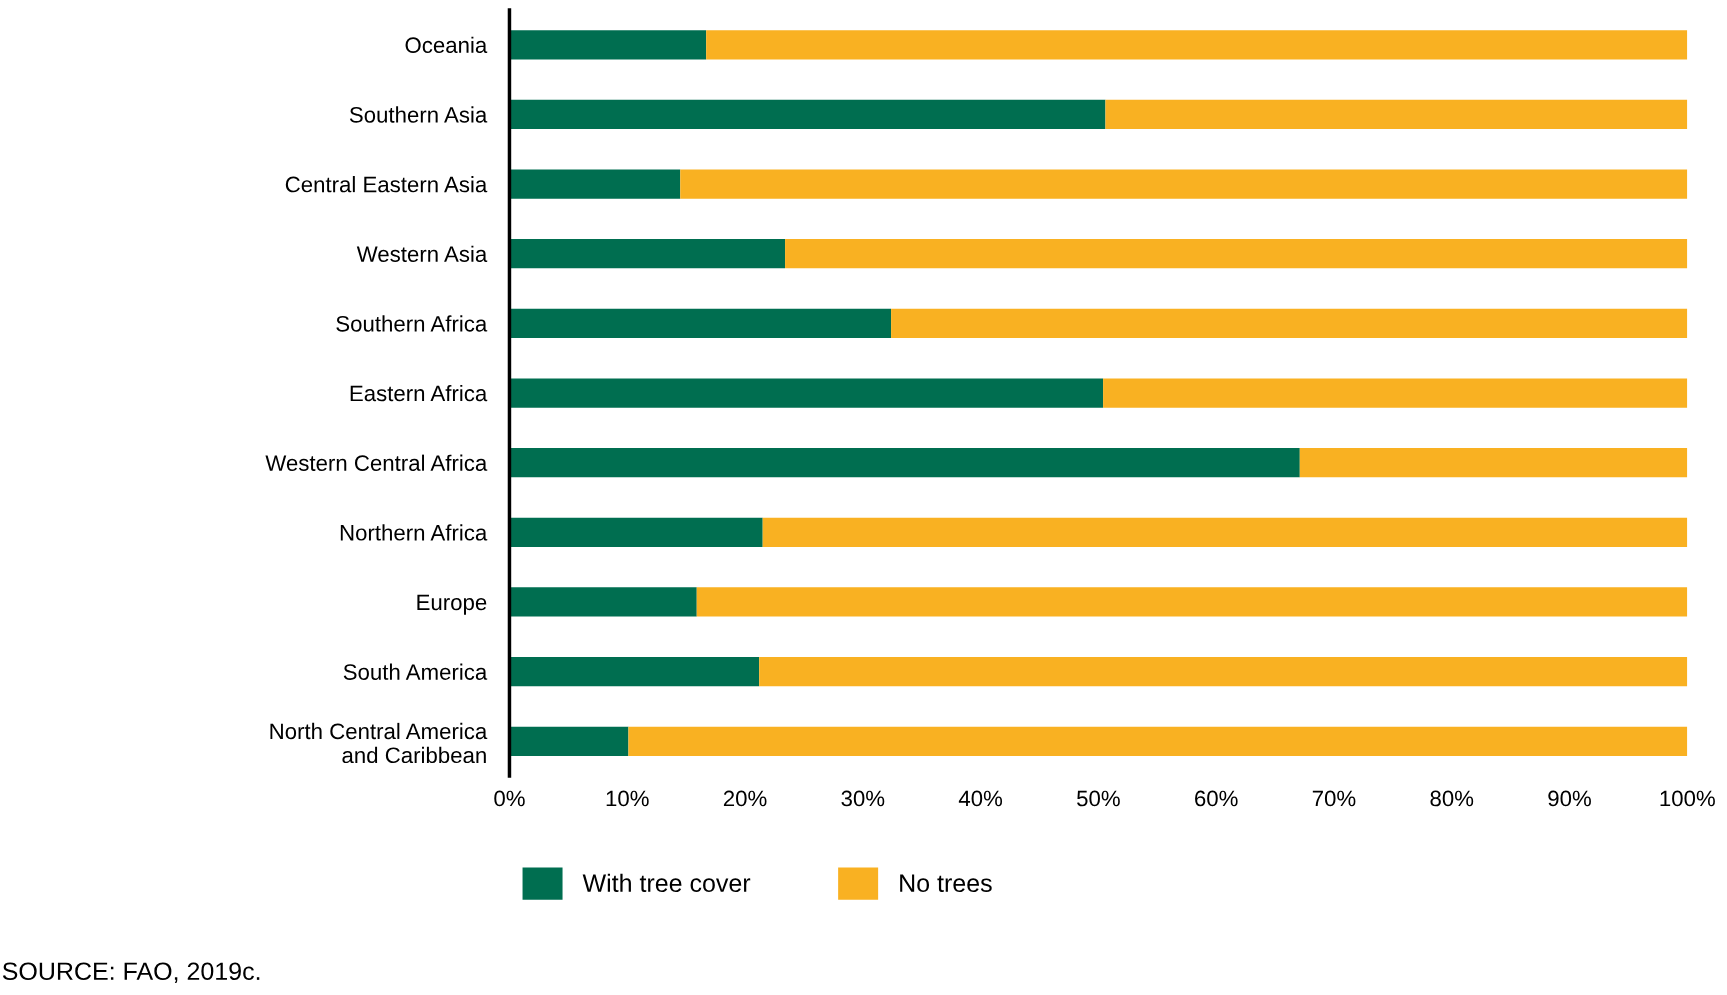 The image size is (1727, 995). What do you see at coordinates (386, 184) in the screenshot?
I see `y-tick-label: Central Eastern Asia` at bounding box center [386, 184].